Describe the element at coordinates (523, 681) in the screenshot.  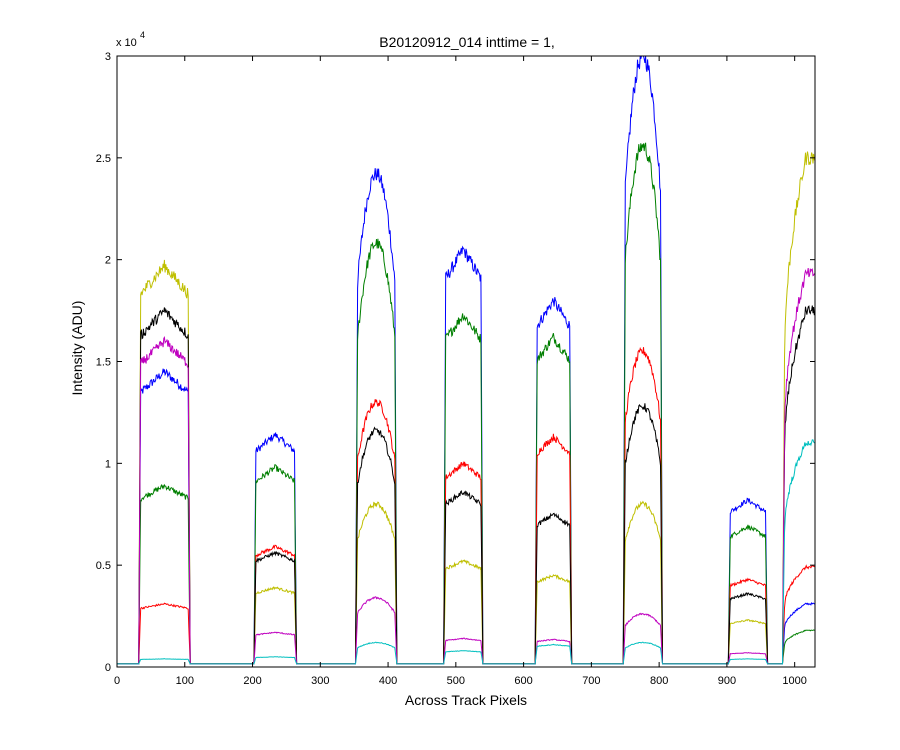
I see `x-tick-label: 600` at that location.